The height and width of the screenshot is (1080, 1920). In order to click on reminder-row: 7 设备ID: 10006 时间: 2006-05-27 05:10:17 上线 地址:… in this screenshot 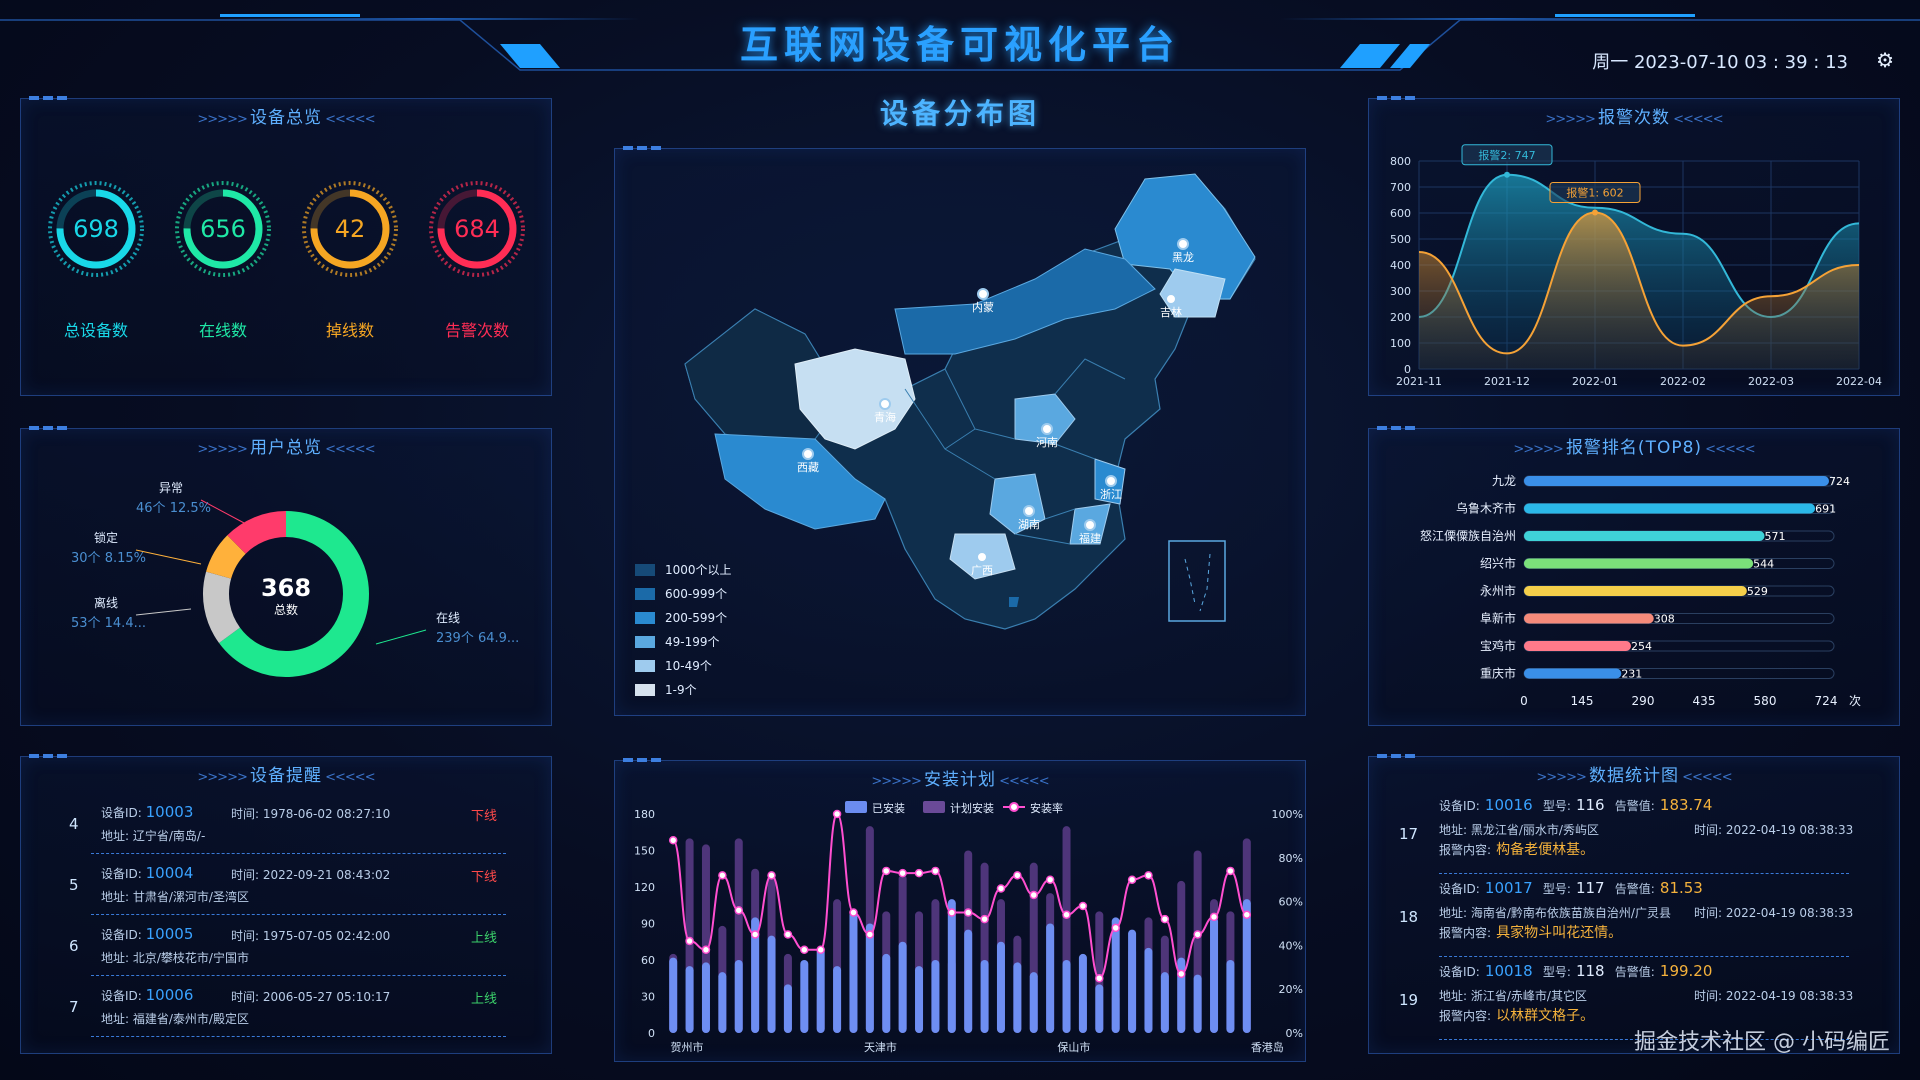, I will do `click(287, 1007)`.